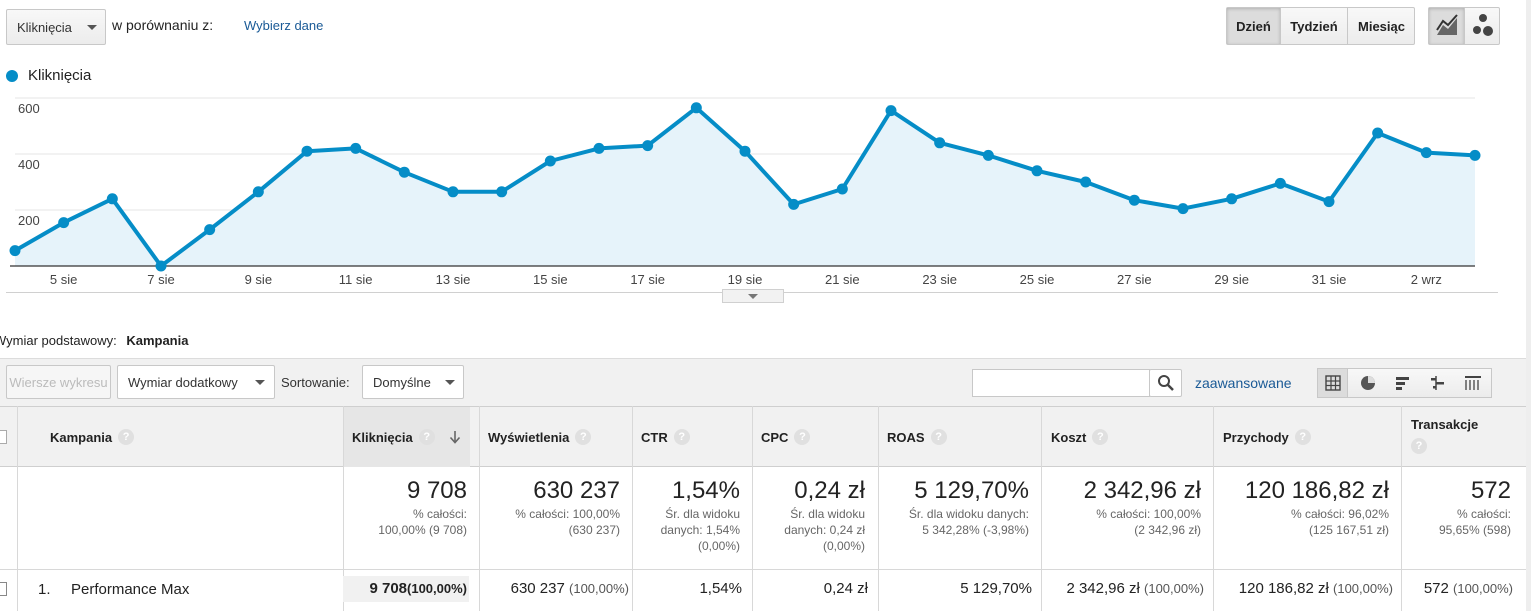 The width and height of the screenshot is (1531, 611). I want to click on search-input, so click(1061, 383).